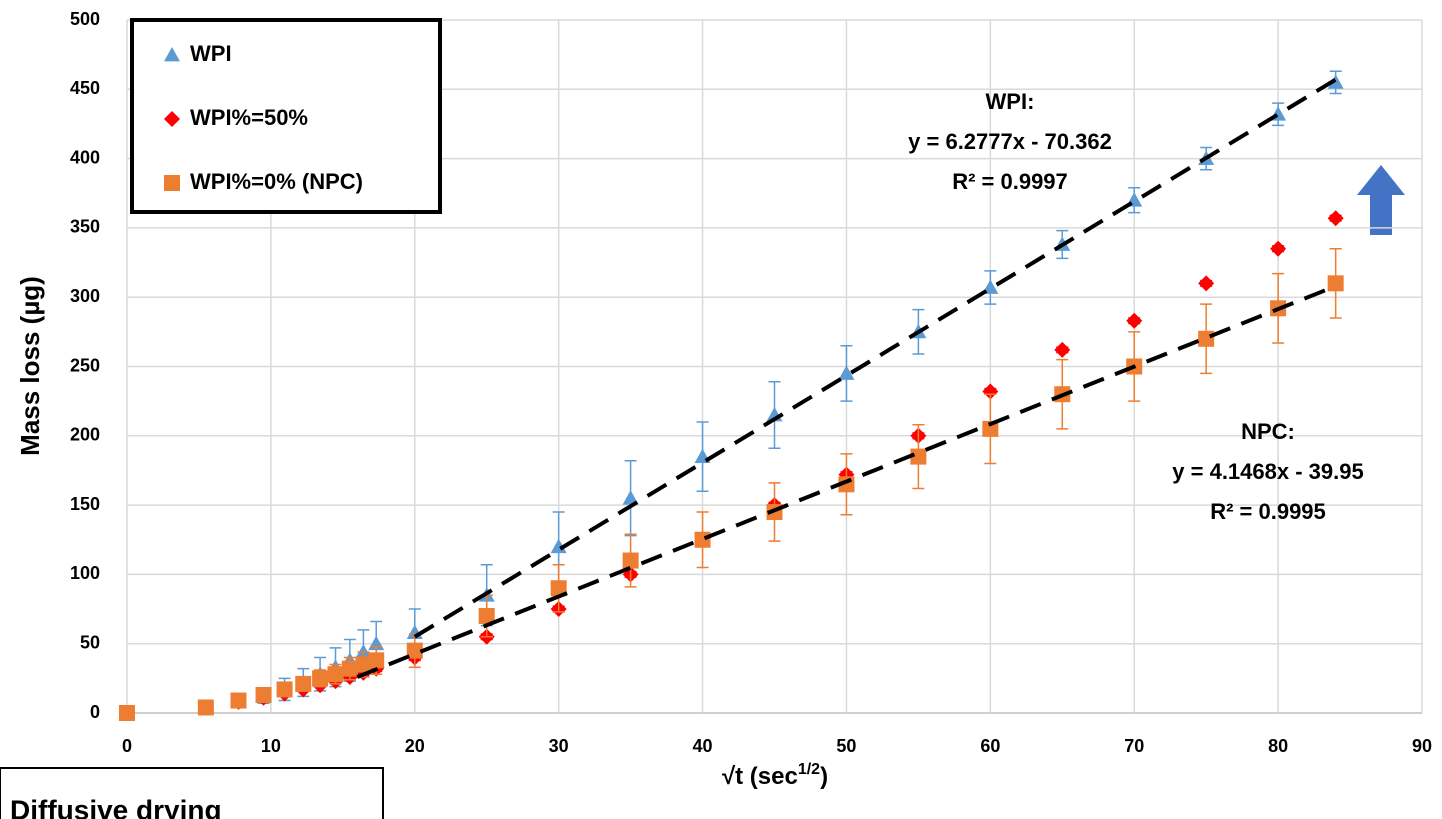  I want to click on x-tick-label: 60, so click(990, 746).